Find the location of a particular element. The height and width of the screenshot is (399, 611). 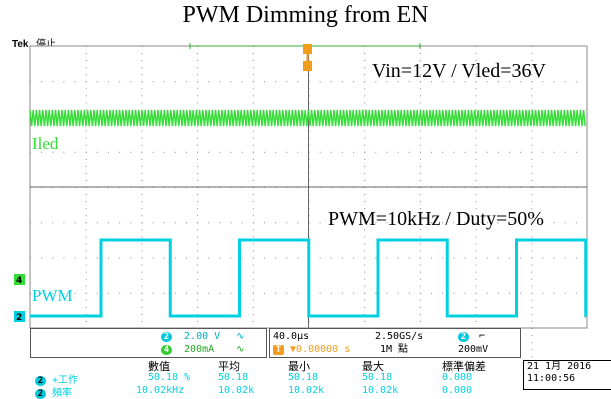

meas-duty-mean: 50.18 is located at coordinates (233, 377).